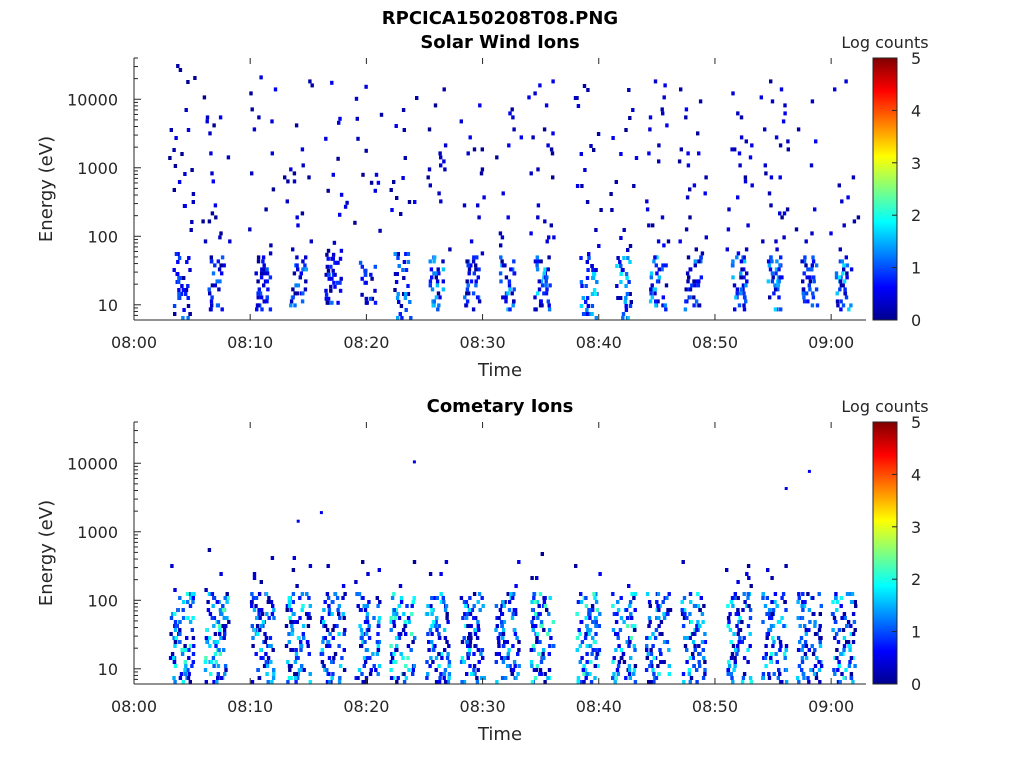  What do you see at coordinates (916, 320) in the screenshot?
I see `colorbar-tick-label: 0` at bounding box center [916, 320].